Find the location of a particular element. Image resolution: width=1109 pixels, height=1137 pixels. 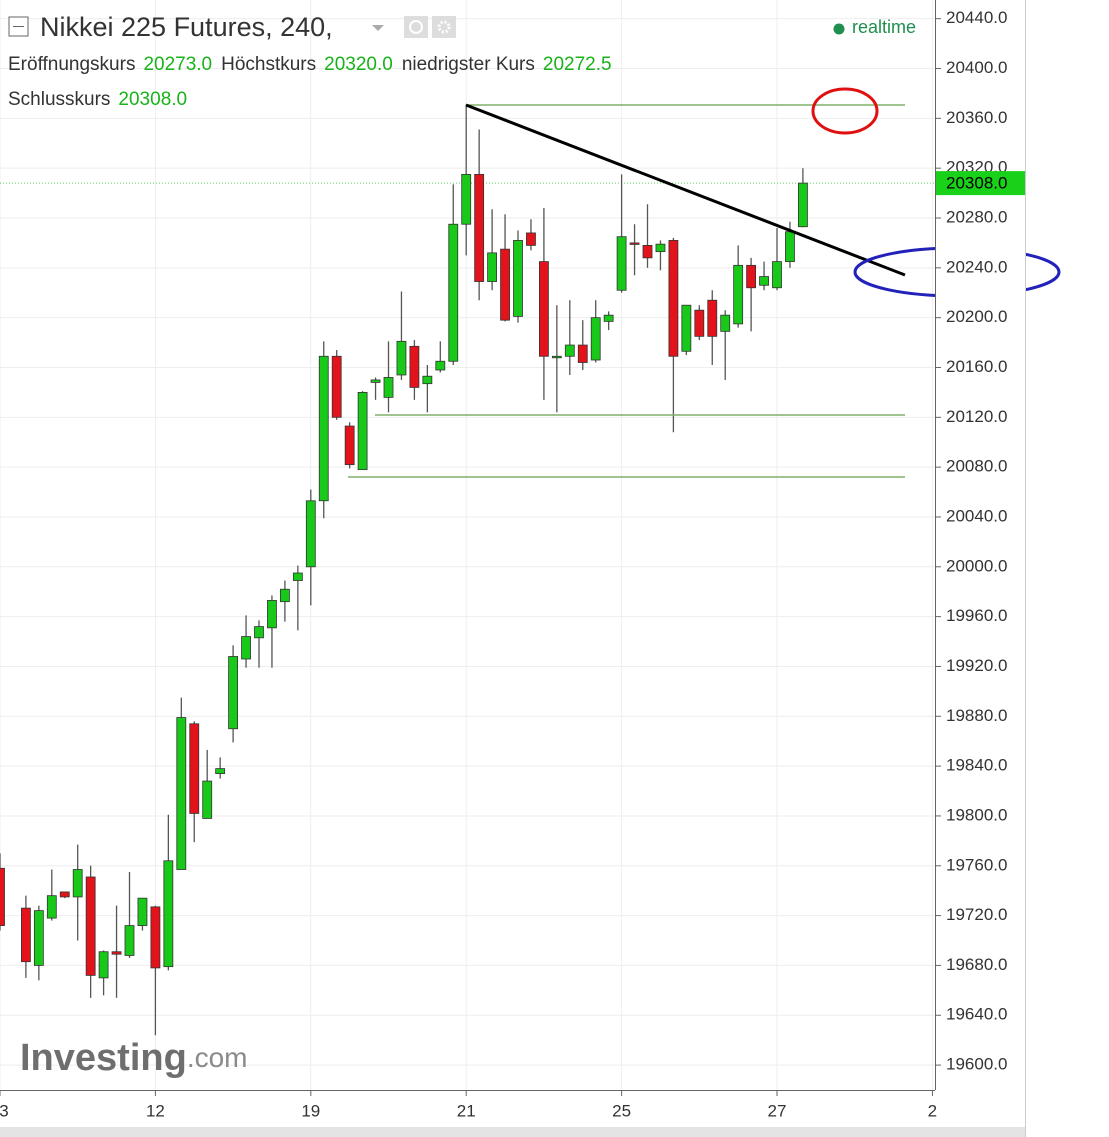

status-dot is located at coordinates (839, 29).